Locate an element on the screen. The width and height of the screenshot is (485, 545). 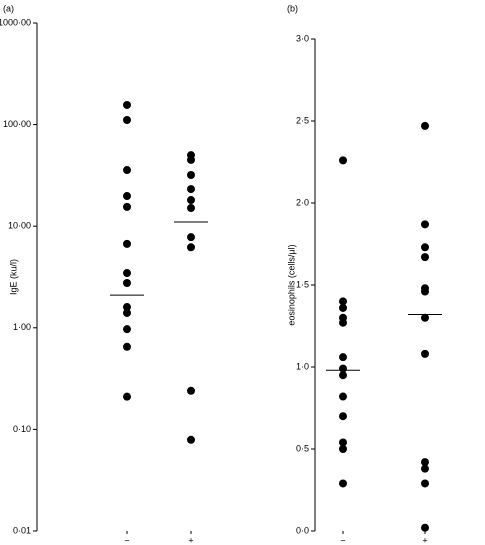
y-tick-label: 0·01 is located at coordinates (22, 530).